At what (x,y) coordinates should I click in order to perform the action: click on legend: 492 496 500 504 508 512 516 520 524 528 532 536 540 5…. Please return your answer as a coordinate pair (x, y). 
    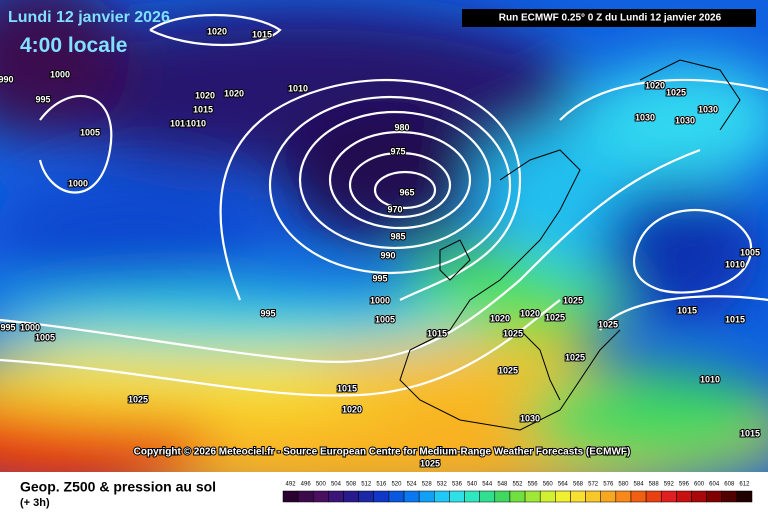
    Looking at the image, I should click on (517, 492).